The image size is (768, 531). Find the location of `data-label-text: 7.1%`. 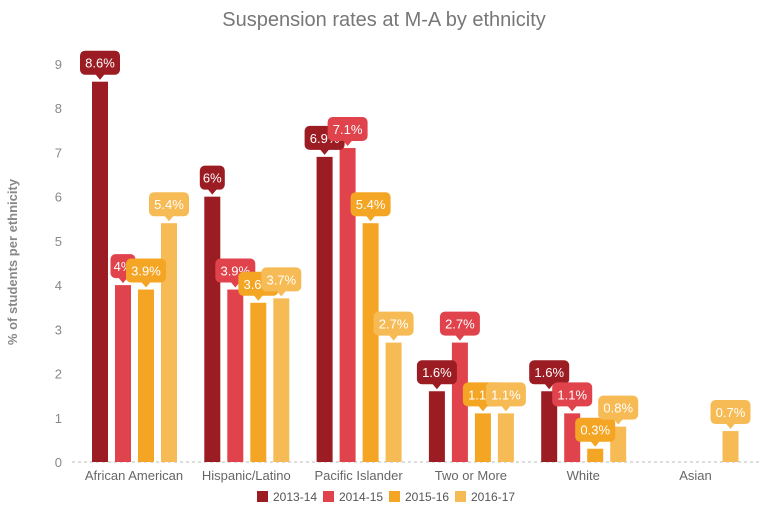

data-label-text: 7.1% is located at coordinates (348, 129).